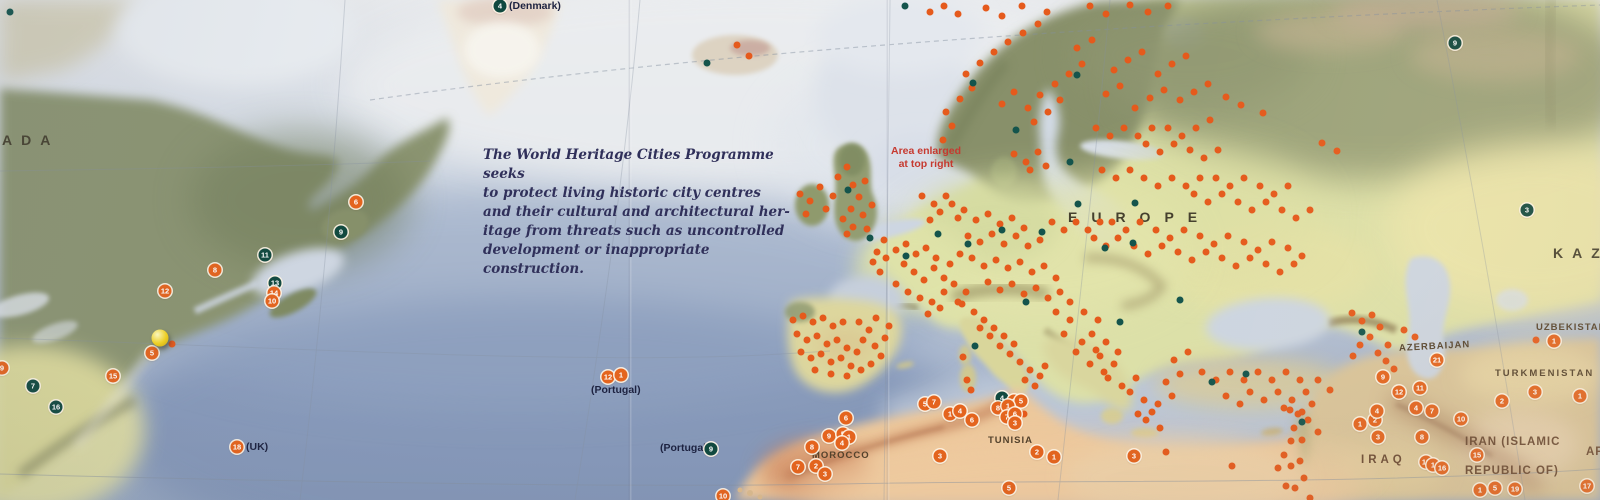 This screenshot has height=500, width=1600. Describe the element at coordinates (1383, 460) in the screenshot. I see `region-label: IRAQ` at that location.